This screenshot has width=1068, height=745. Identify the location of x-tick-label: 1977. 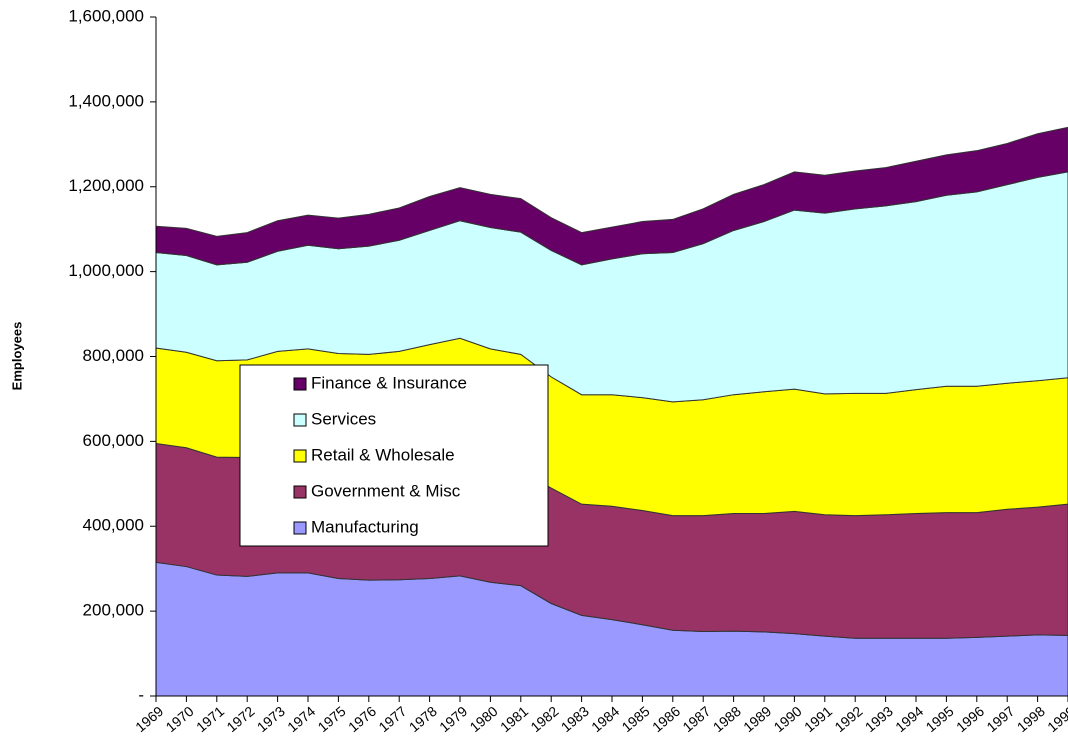
(392, 719).